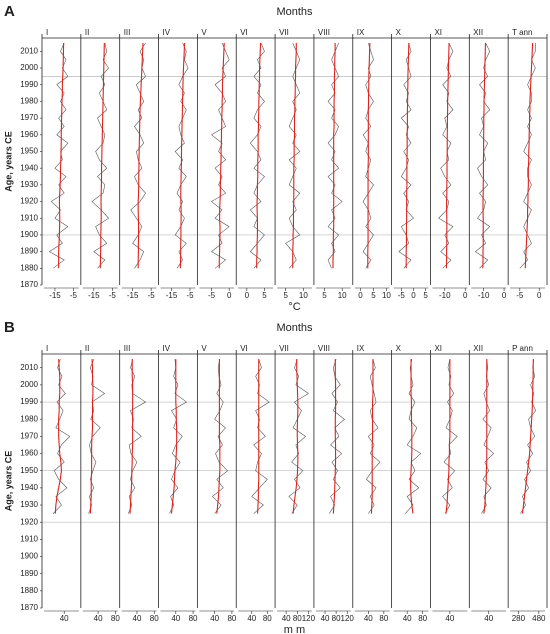 This screenshot has height=634, width=550. I want to click on subplot-label: IX, so click(361, 32).